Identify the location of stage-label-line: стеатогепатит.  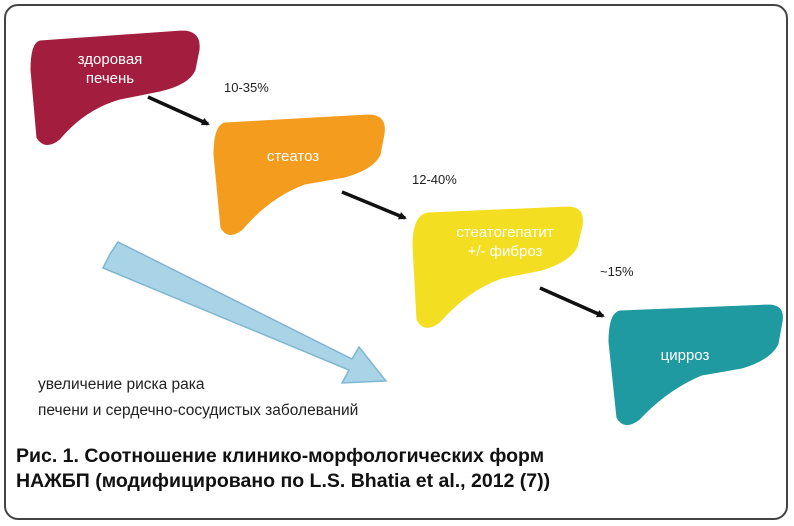
(505, 232).